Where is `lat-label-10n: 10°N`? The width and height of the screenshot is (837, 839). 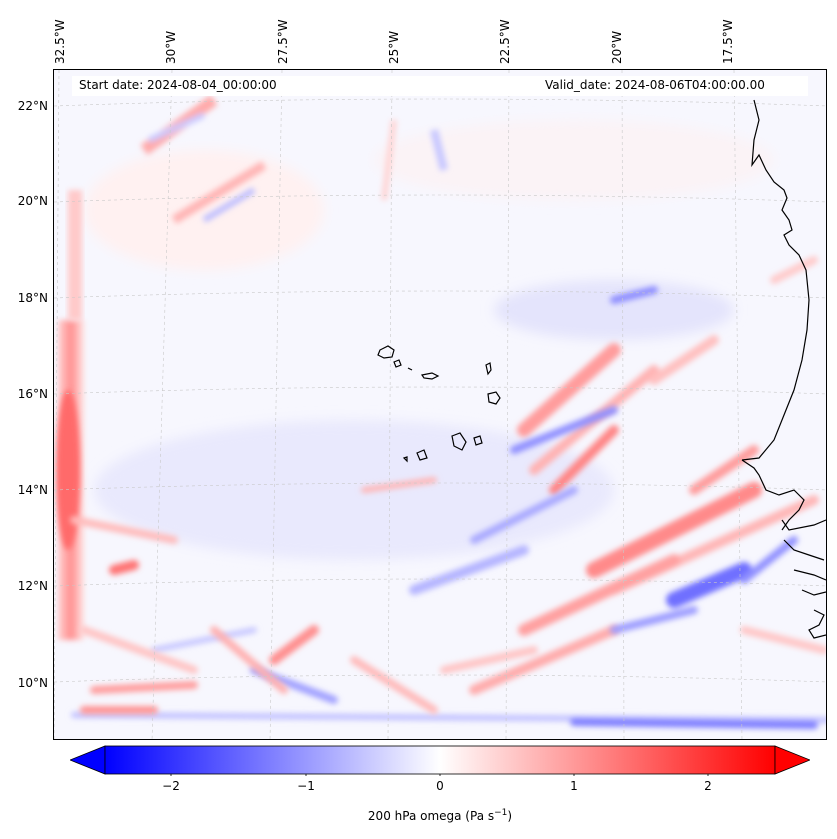 lat-label-10n: 10°N is located at coordinates (32, 683).